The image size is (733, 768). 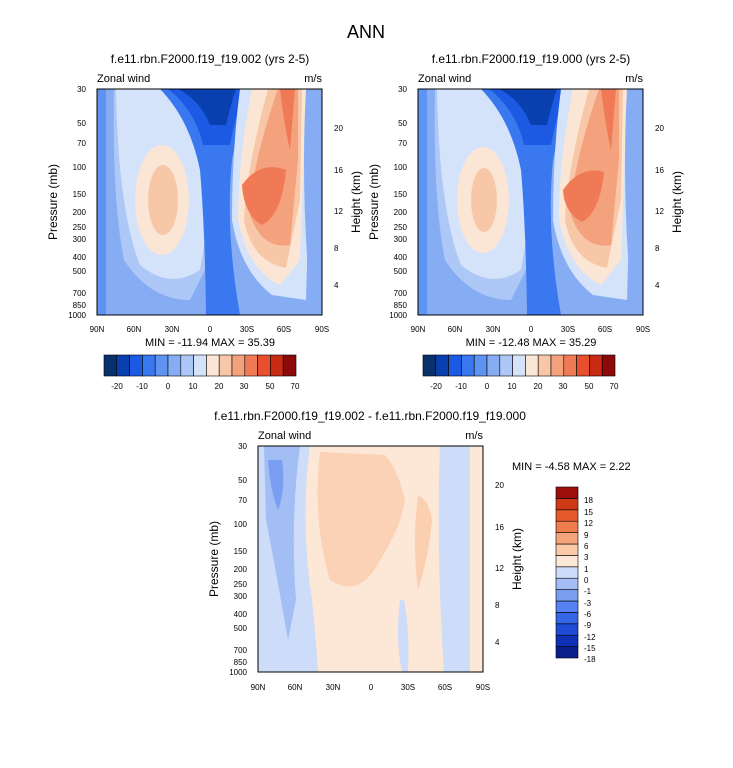 I want to click on colorbar-label: 6, so click(x=586, y=546).